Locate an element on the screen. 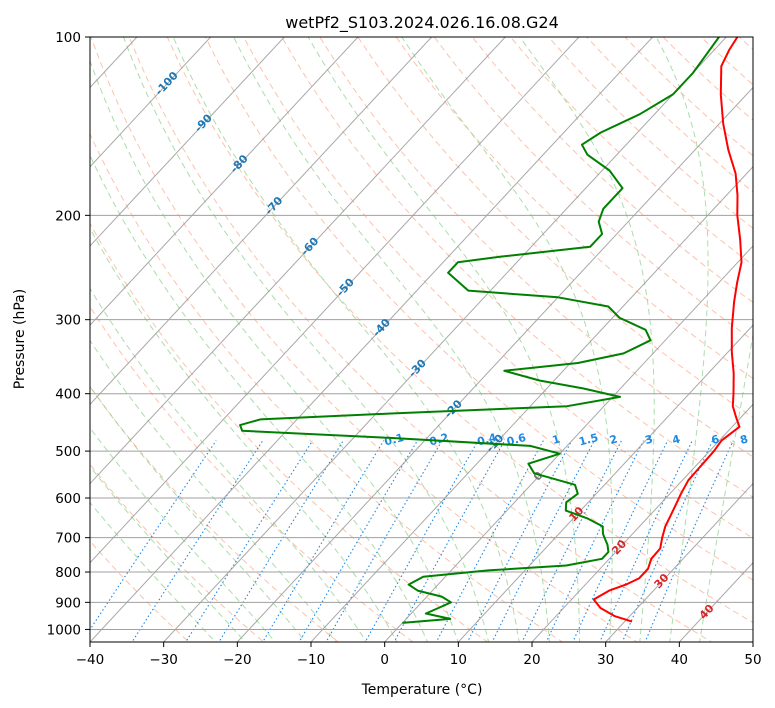 The image size is (775, 708). mixing-ratio-label: 8 is located at coordinates (744, 439).